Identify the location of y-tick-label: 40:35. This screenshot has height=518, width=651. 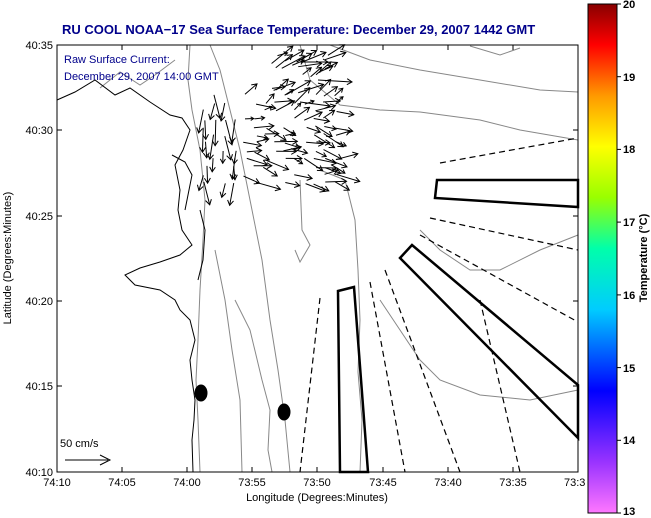
(39, 46).